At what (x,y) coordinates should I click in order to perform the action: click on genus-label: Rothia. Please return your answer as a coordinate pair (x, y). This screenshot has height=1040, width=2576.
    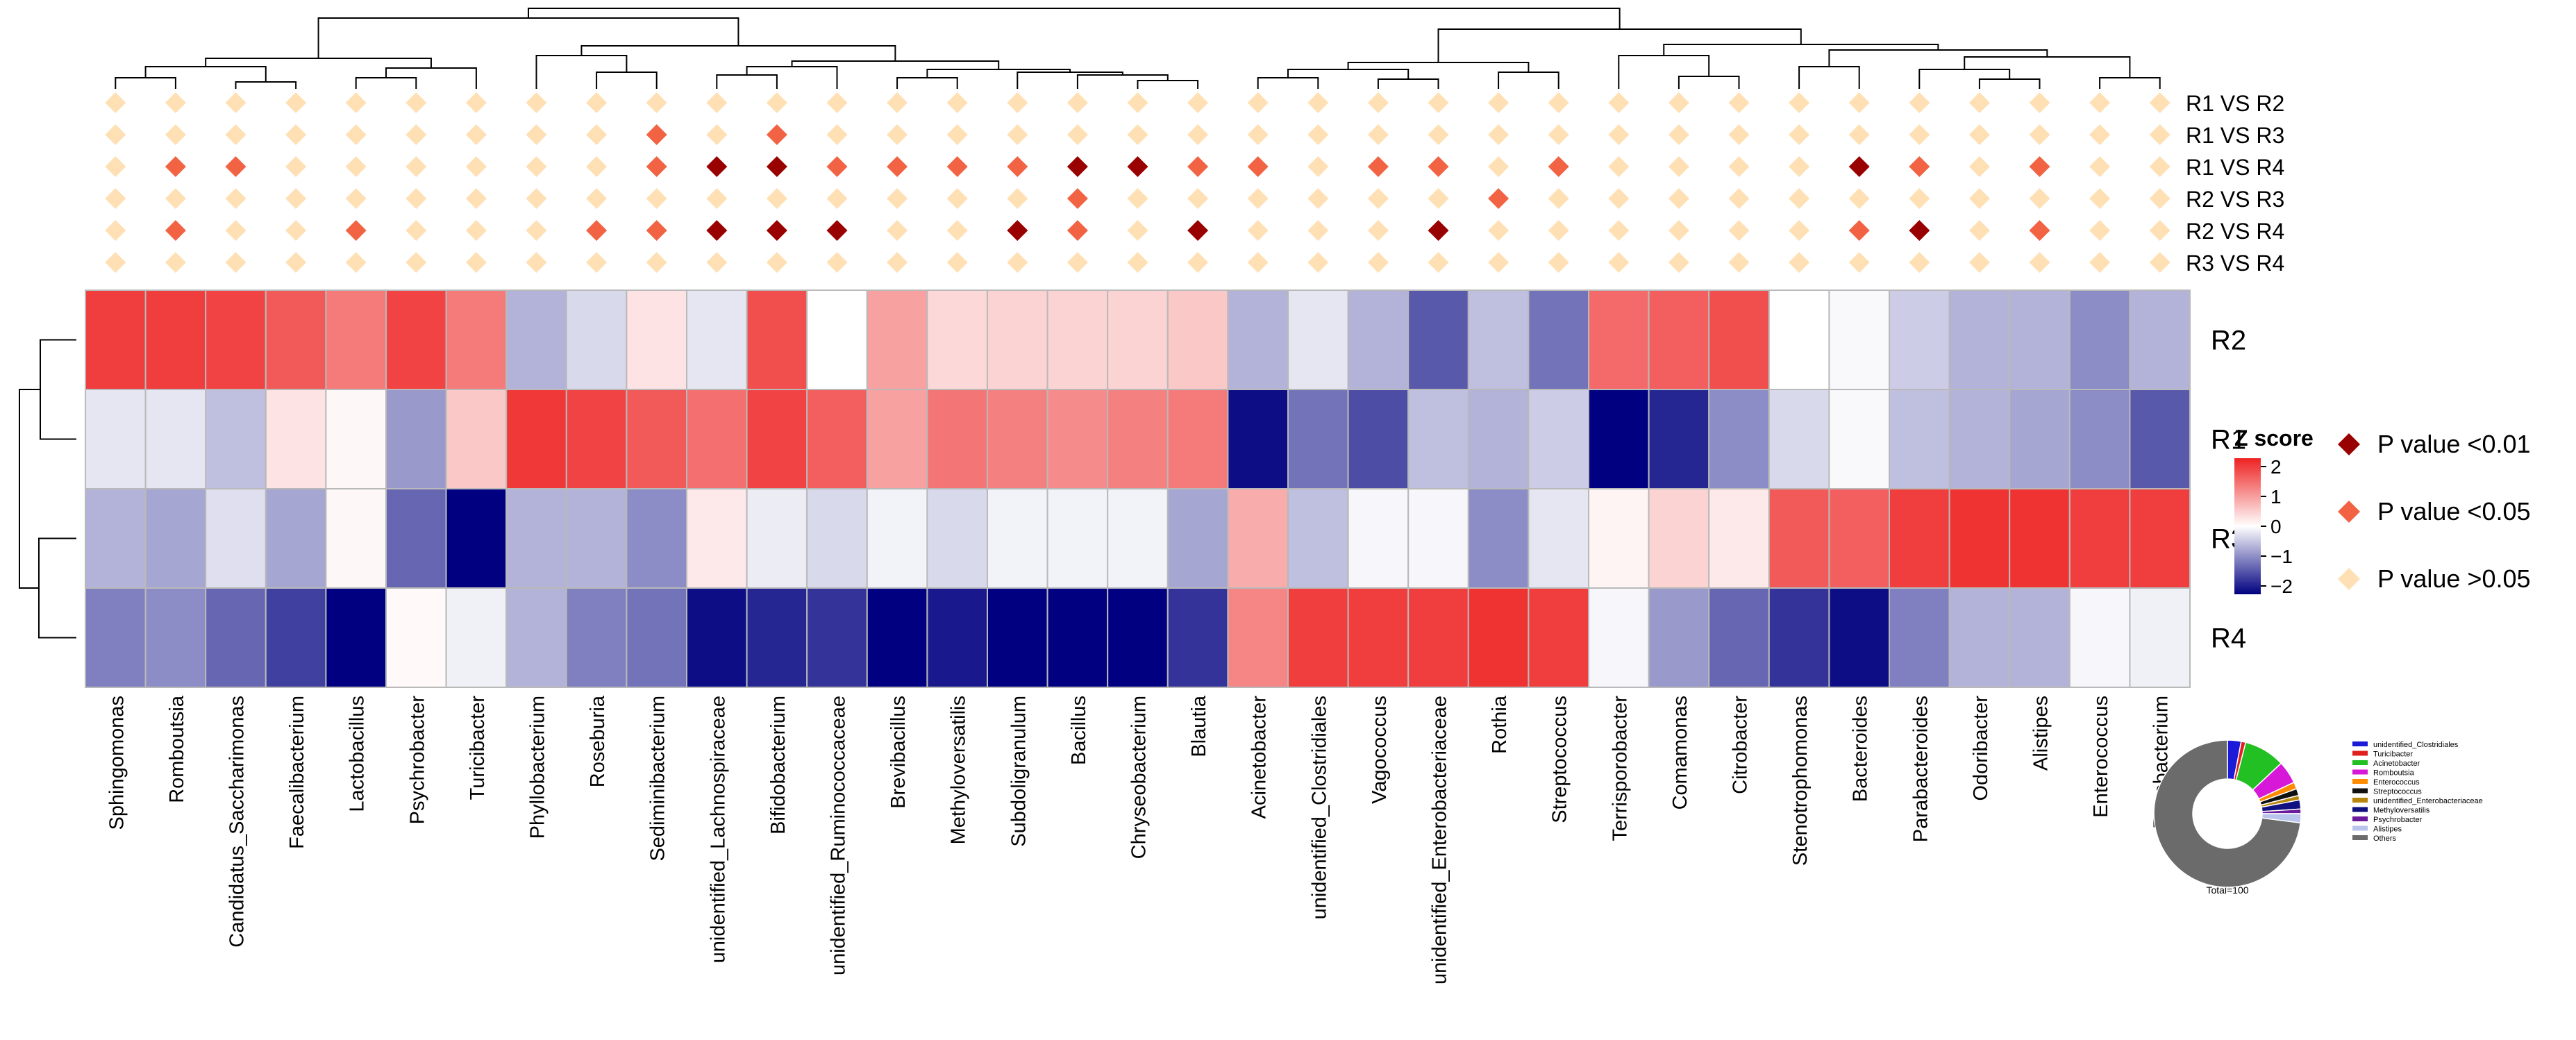
    Looking at the image, I should click on (1500, 724).